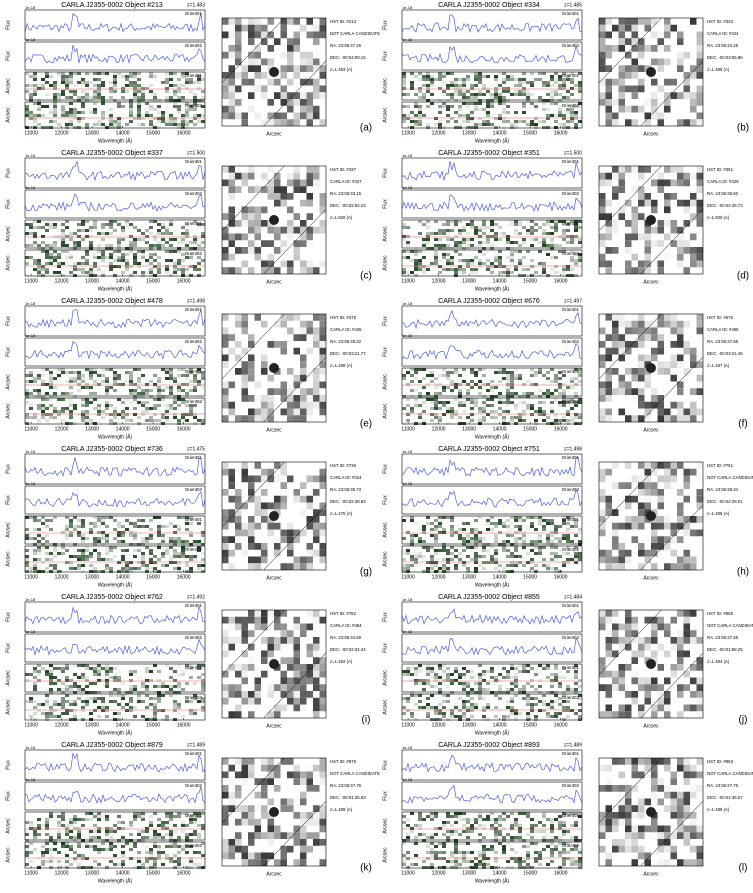 The image size is (753, 893). What do you see at coordinates (571, 13) in the screenshot?
I see `orient-label: Orient01` at bounding box center [571, 13].